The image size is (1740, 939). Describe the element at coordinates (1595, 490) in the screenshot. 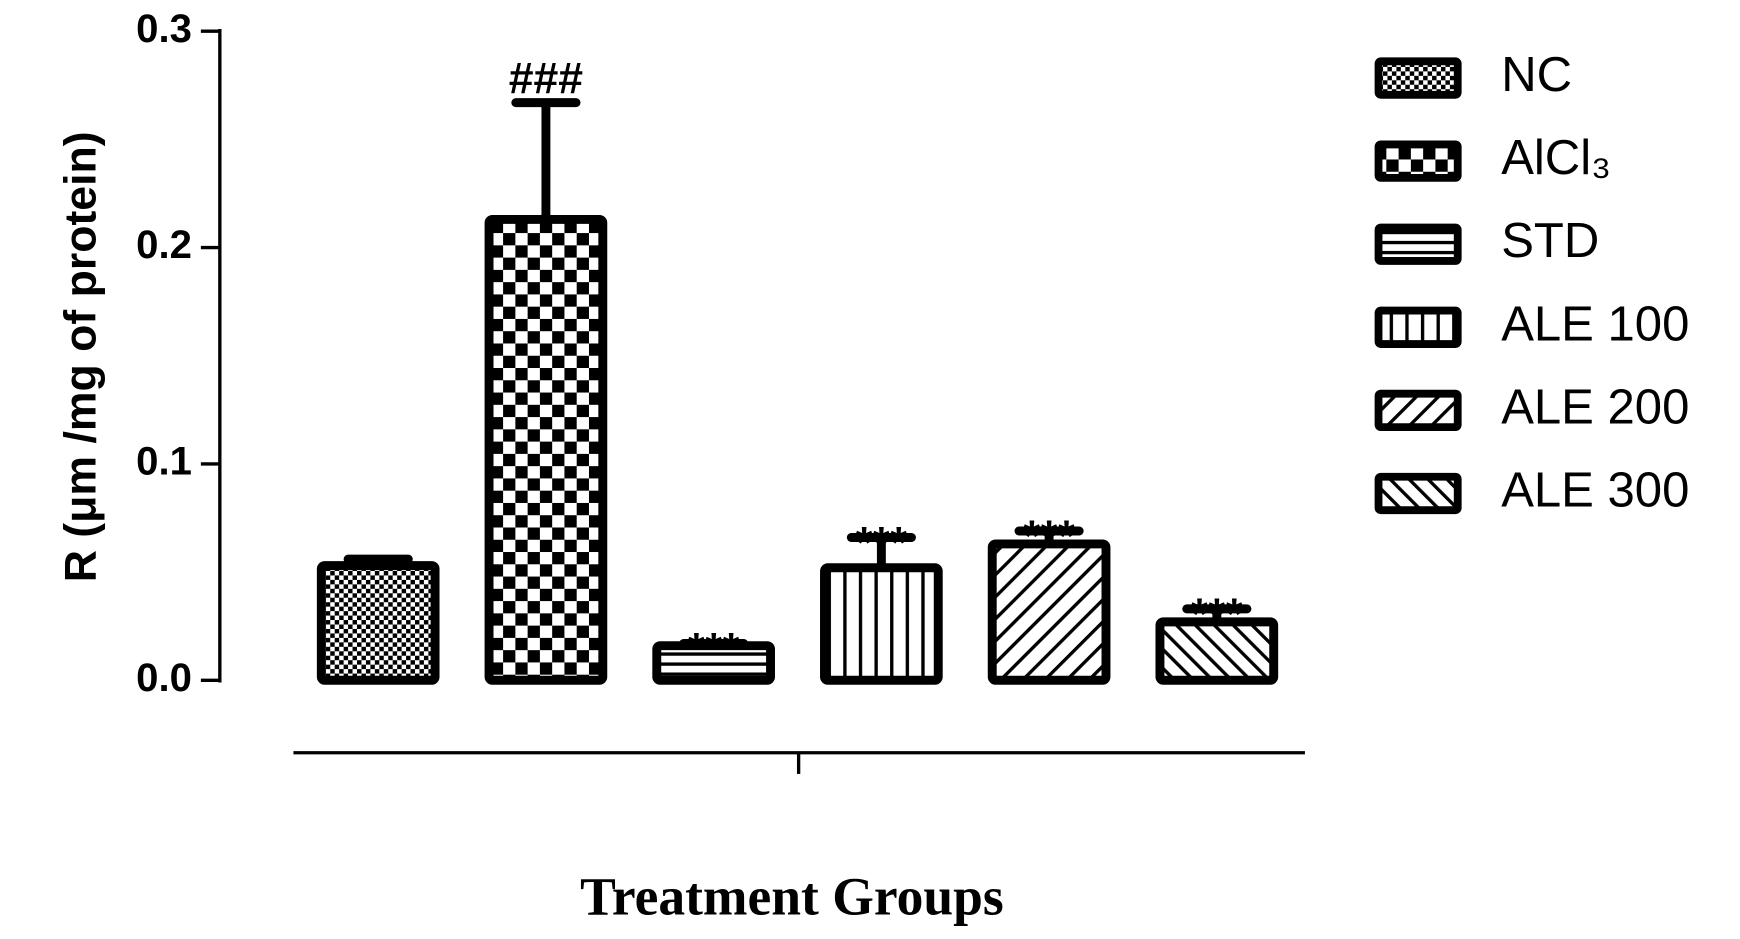

I see `legend-label: ALE 300` at that location.